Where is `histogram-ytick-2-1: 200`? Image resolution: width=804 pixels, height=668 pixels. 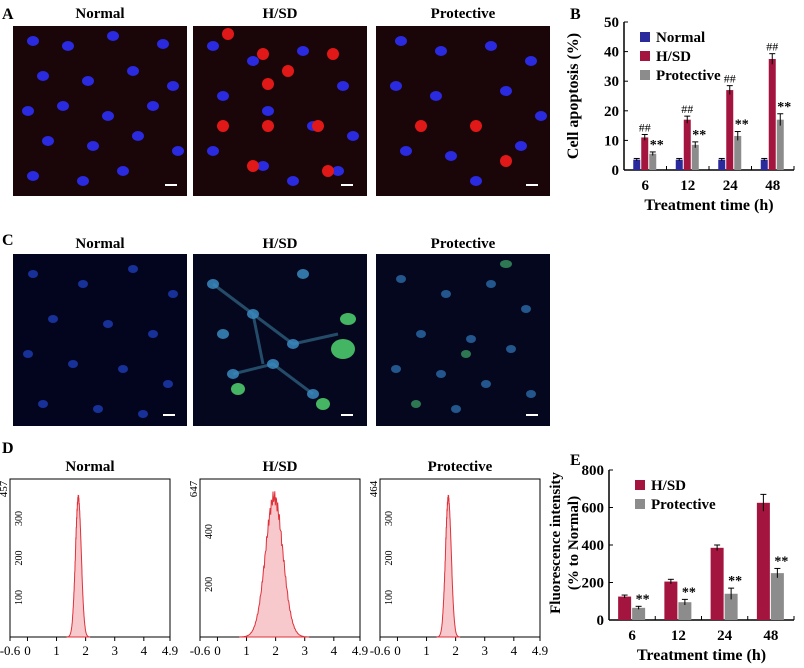 histogram-ytick-2-1: 200 is located at coordinates (389, 558).